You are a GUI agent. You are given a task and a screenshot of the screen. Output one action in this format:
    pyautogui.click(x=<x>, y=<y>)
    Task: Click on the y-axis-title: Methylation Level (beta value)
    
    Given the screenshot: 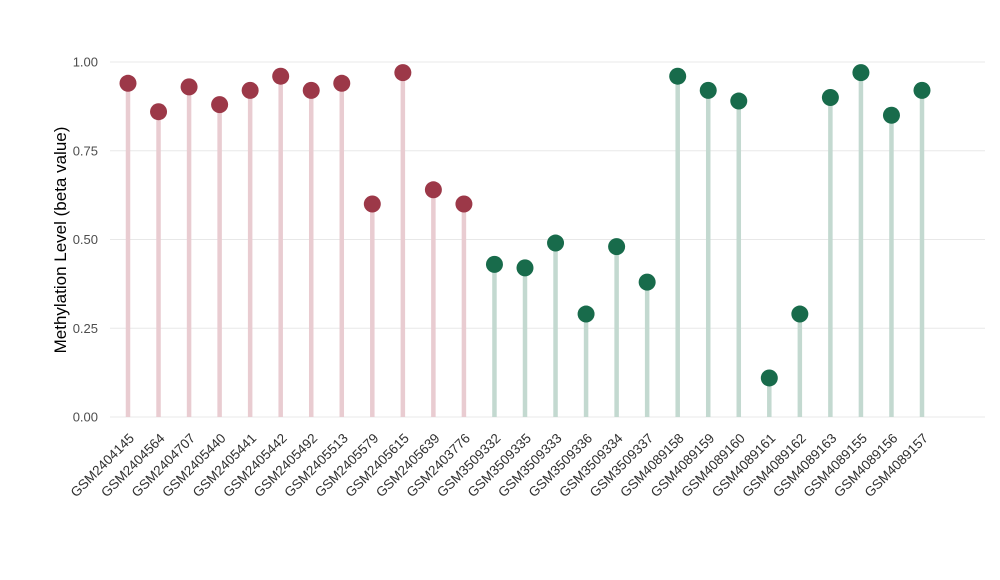 What is the action you would take?
    pyautogui.click(x=60, y=240)
    